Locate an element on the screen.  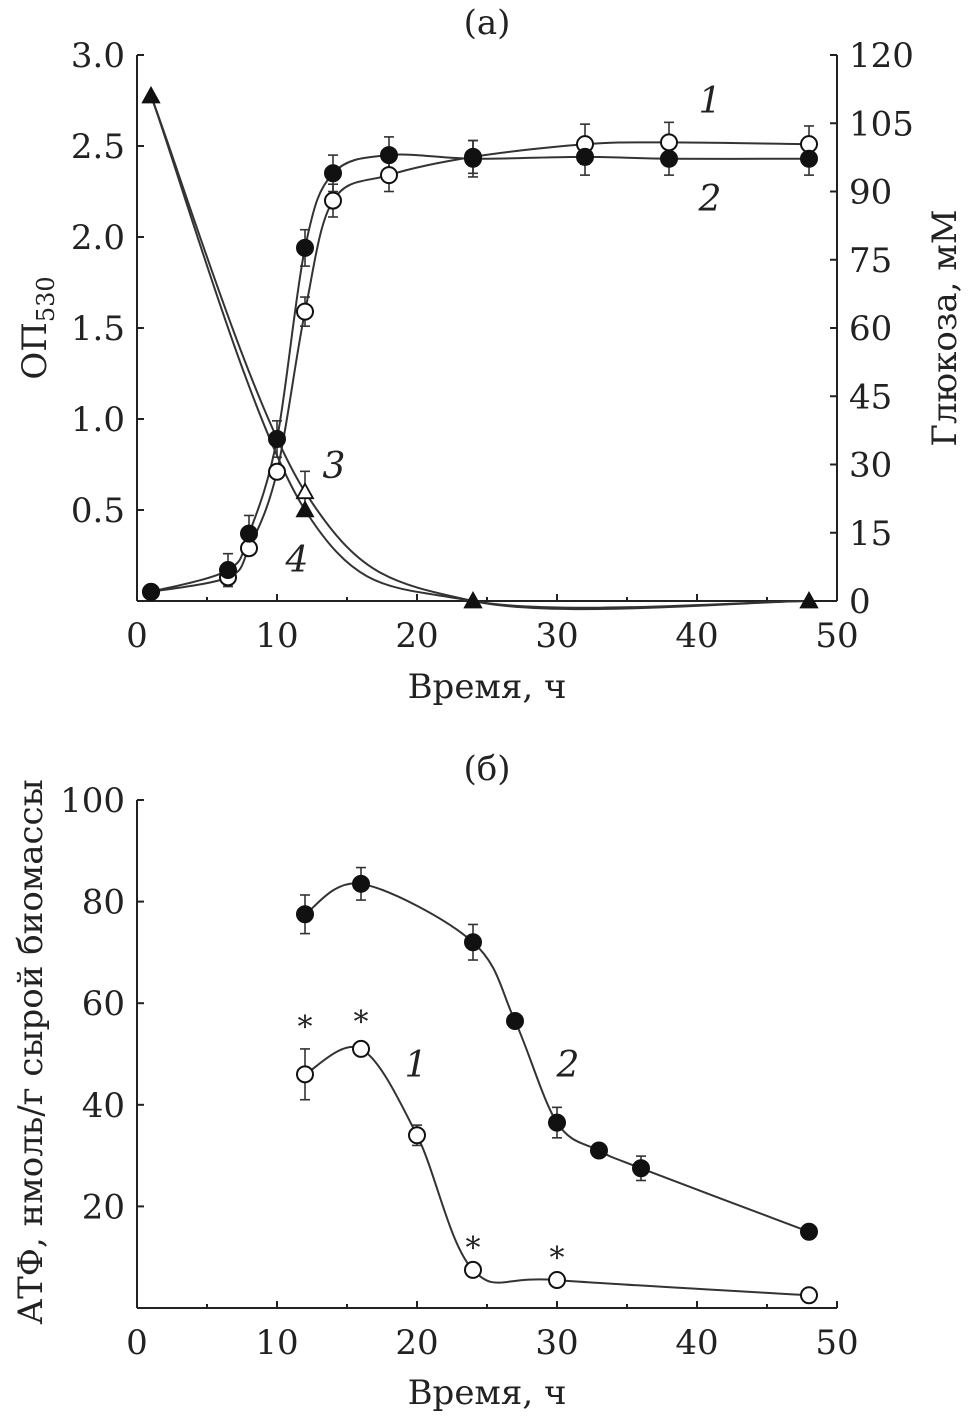
panel-a-right-tick-label: 120 is located at coordinates (881, 56).